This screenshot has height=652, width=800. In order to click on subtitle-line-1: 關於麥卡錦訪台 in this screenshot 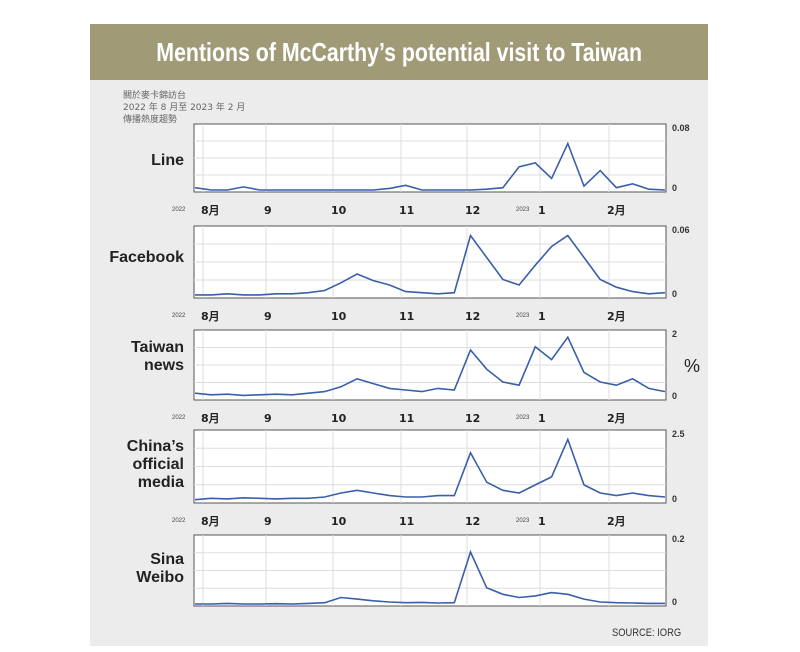, I will do `click(155, 96)`.